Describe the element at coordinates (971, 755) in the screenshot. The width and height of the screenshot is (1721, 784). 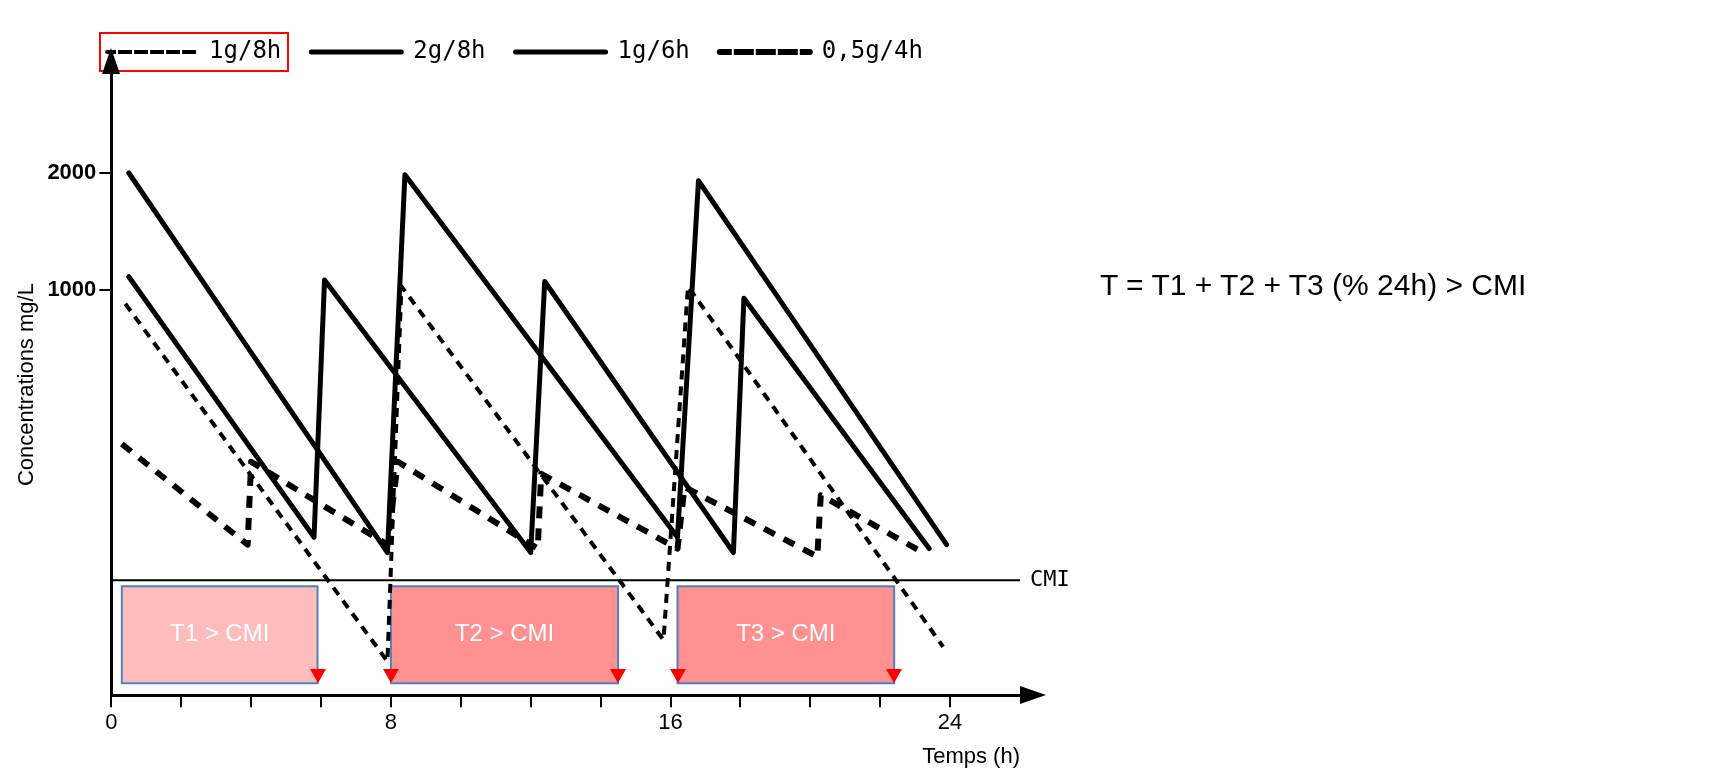
I see `x-axis-title: Temps (h)` at that location.